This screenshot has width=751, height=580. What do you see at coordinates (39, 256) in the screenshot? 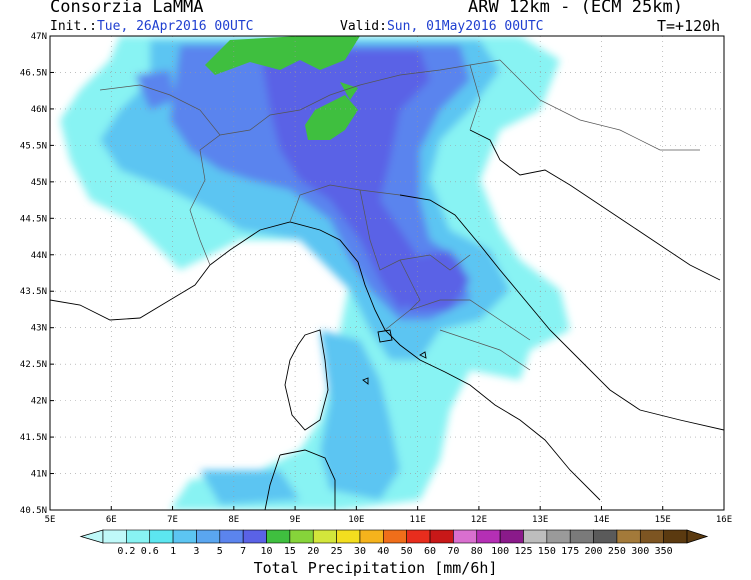
I see `lat-tick-label: 44N` at bounding box center [39, 256].